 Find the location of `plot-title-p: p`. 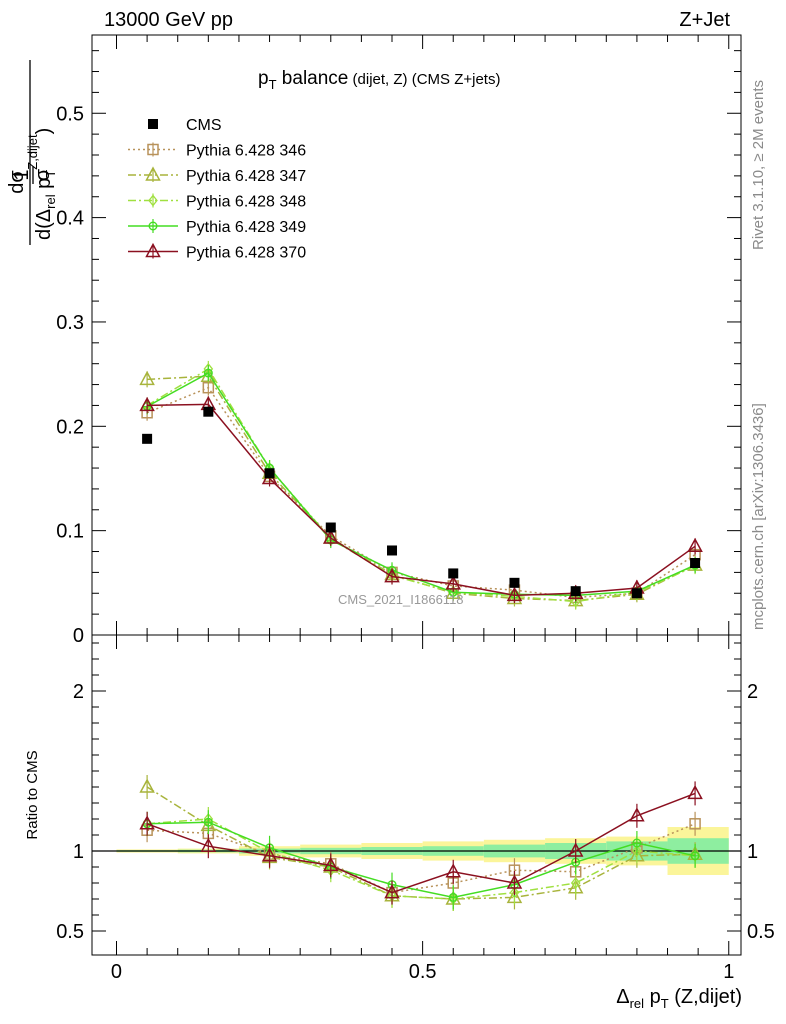

plot-title-p: p is located at coordinates (263, 78).